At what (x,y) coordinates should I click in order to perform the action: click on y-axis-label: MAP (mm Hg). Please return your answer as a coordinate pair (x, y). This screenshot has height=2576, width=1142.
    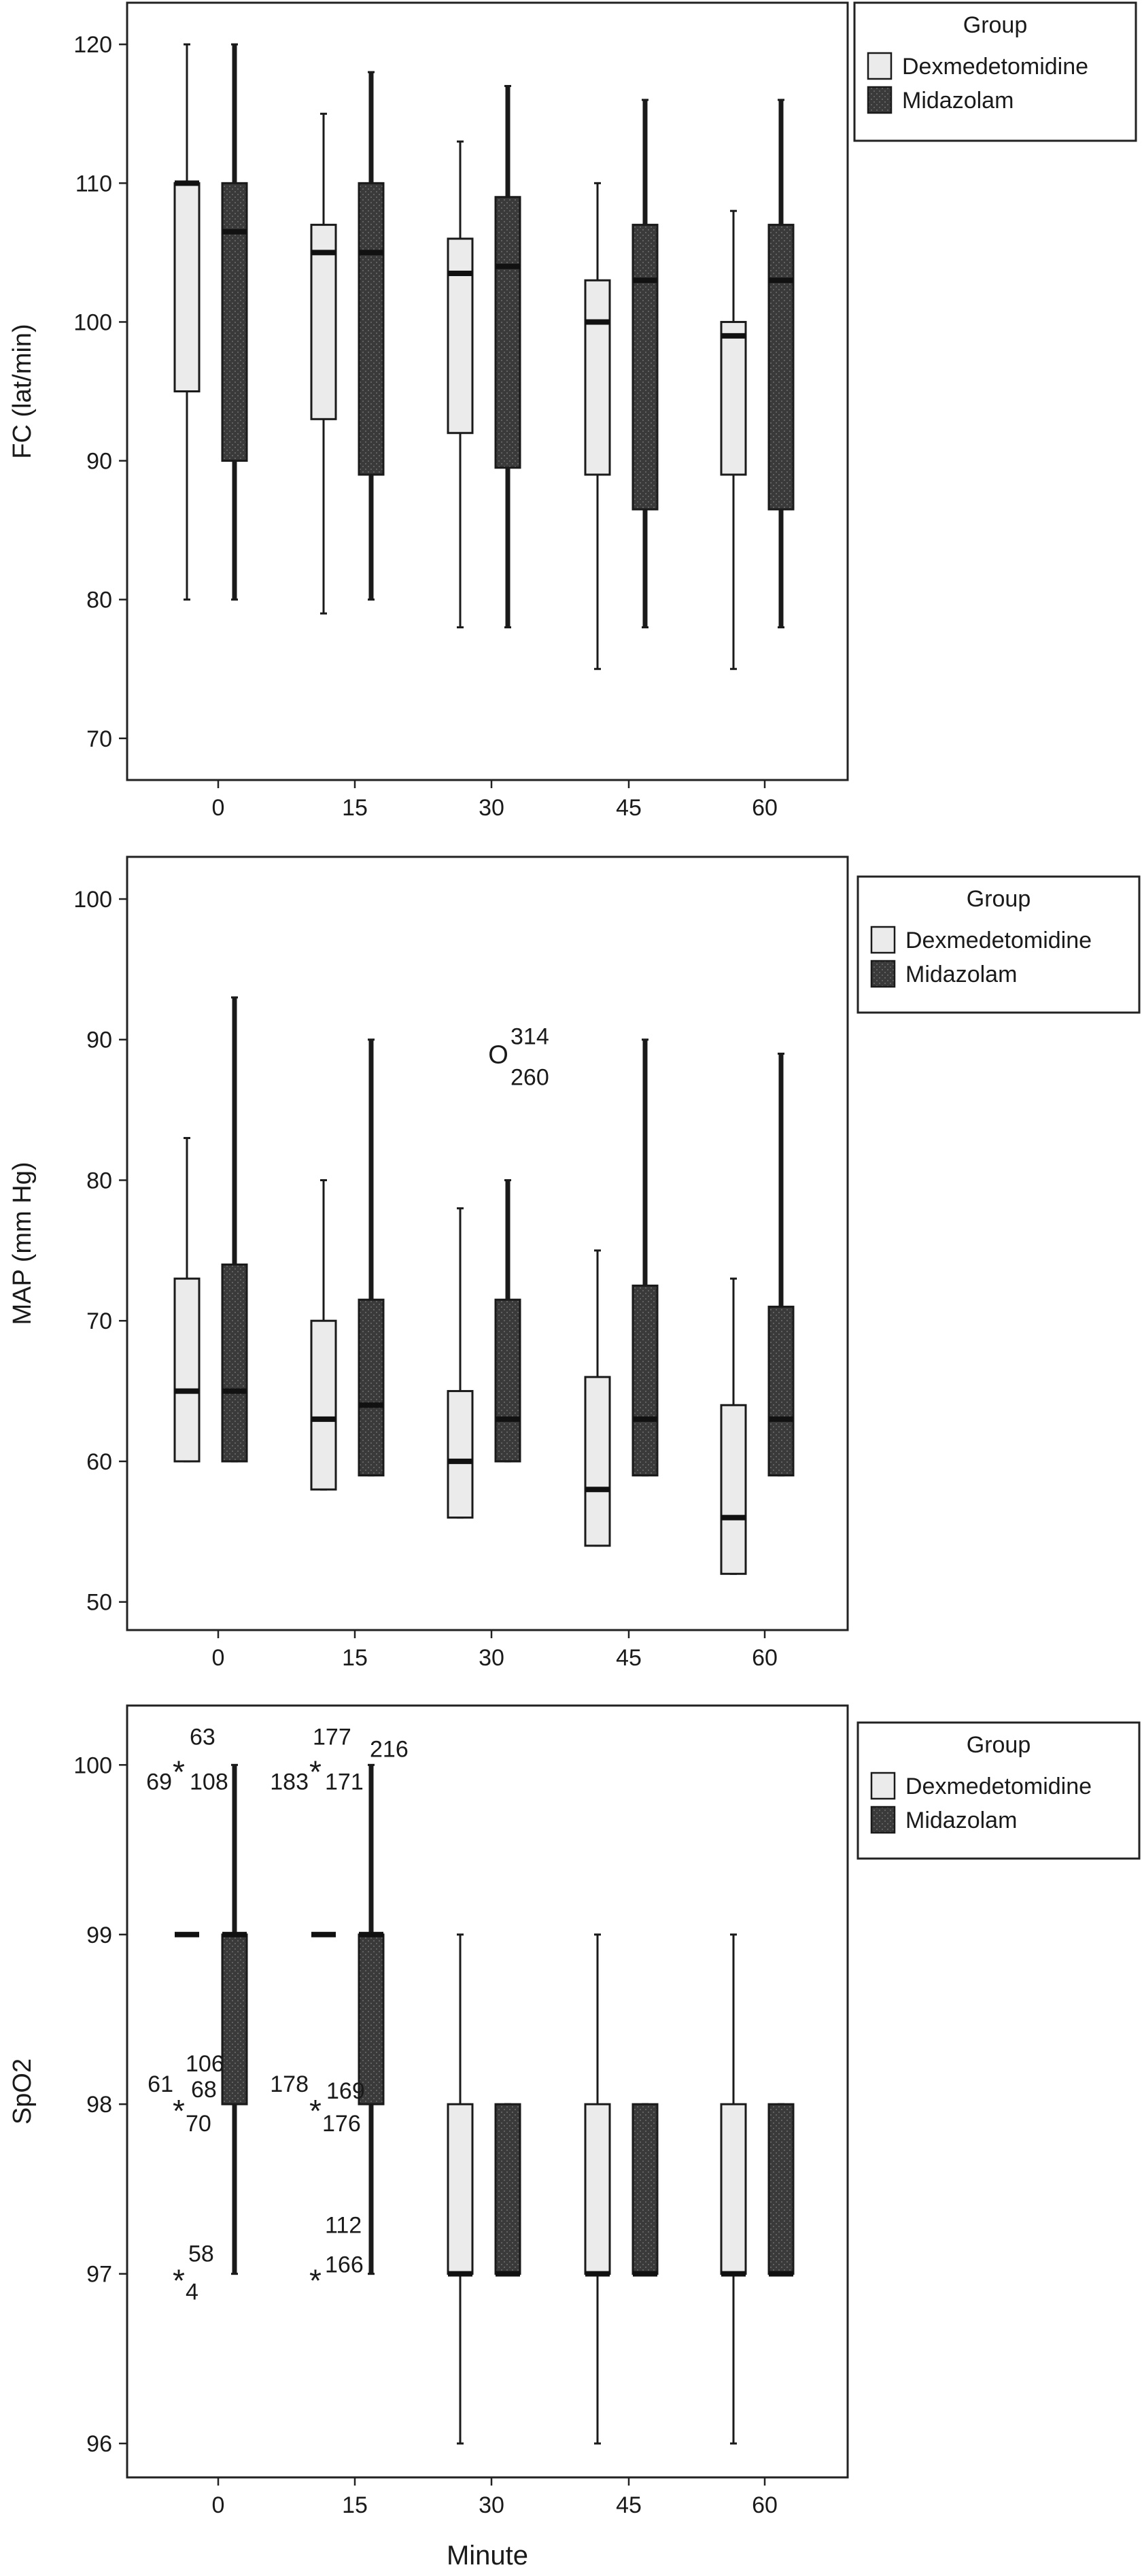
    Looking at the image, I should click on (22, 1243).